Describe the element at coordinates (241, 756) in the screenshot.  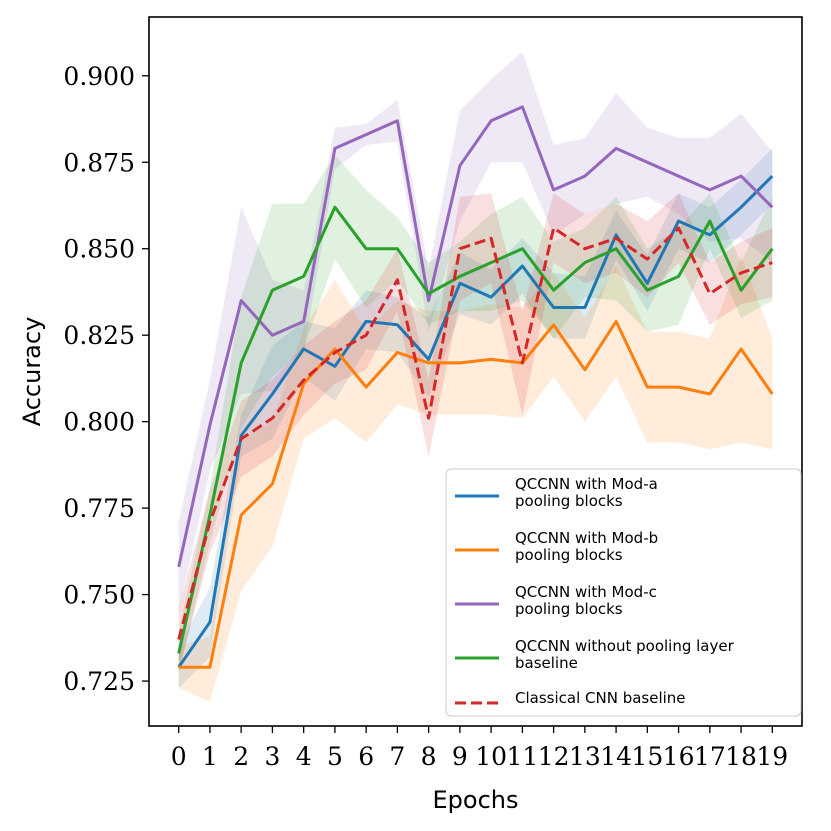
I see `x-tick-label: 2` at that location.